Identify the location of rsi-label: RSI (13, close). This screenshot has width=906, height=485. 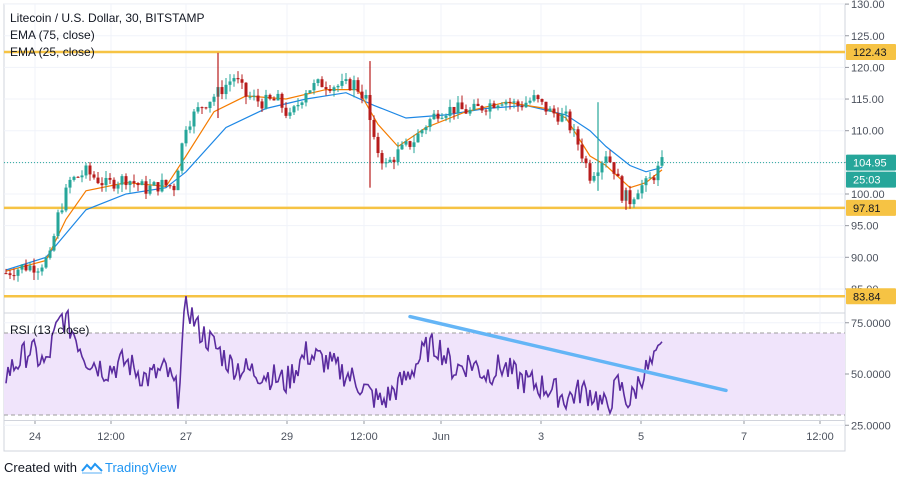
(50, 330).